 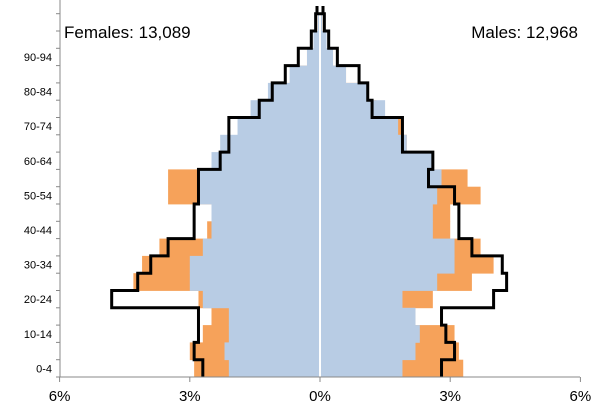 I want to click on blue-bar-male-100+, so click(x=321, y=22).